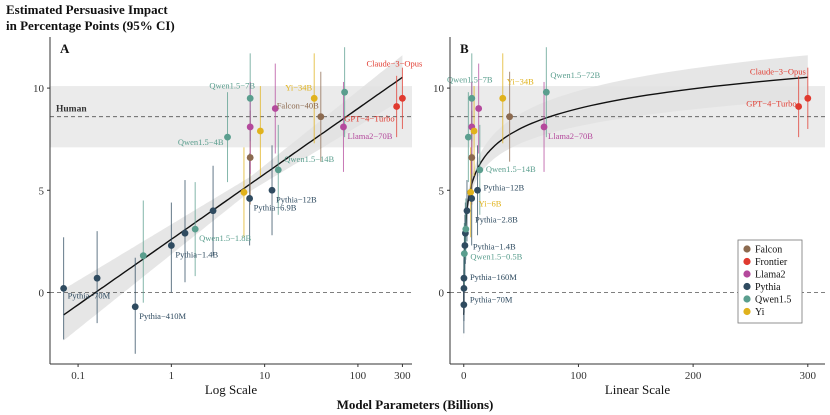  What do you see at coordinates (39, 89) in the screenshot?
I see `panel-a-y-tick-label-2: 10` at bounding box center [39, 89].